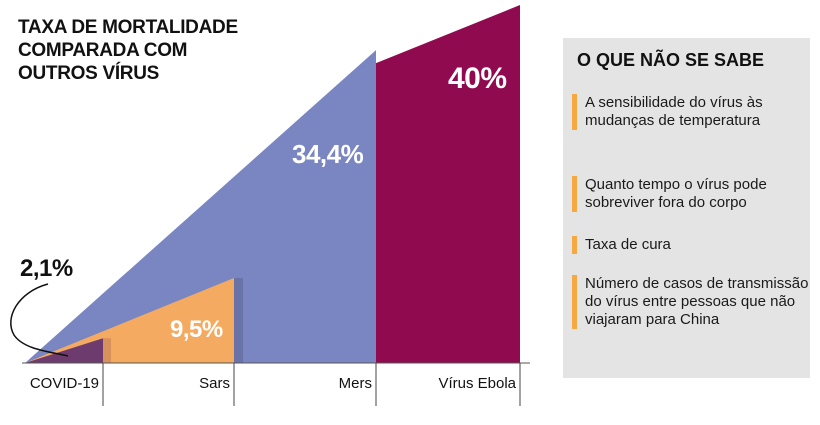 The image size is (820, 425). Describe the element at coordinates (477, 78) in the screenshot. I see `value-label-virus-ebola: 40%` at that location.